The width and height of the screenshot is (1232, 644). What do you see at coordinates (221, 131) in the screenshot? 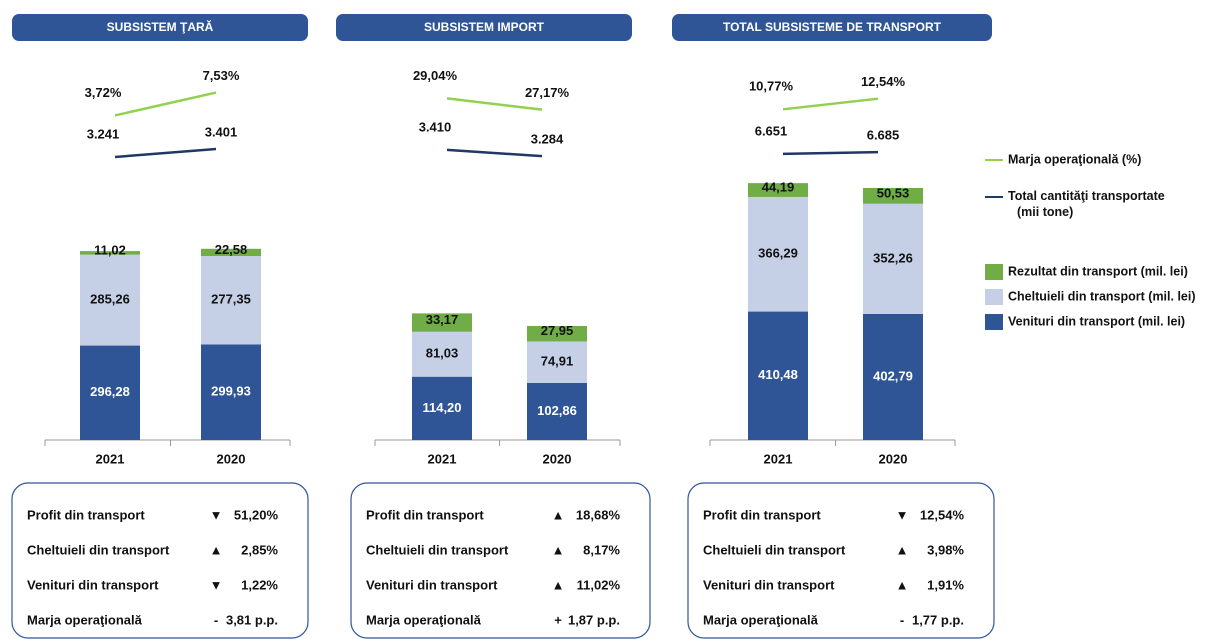
I see `line-label: 3.401` at bounding box center [221, 131].